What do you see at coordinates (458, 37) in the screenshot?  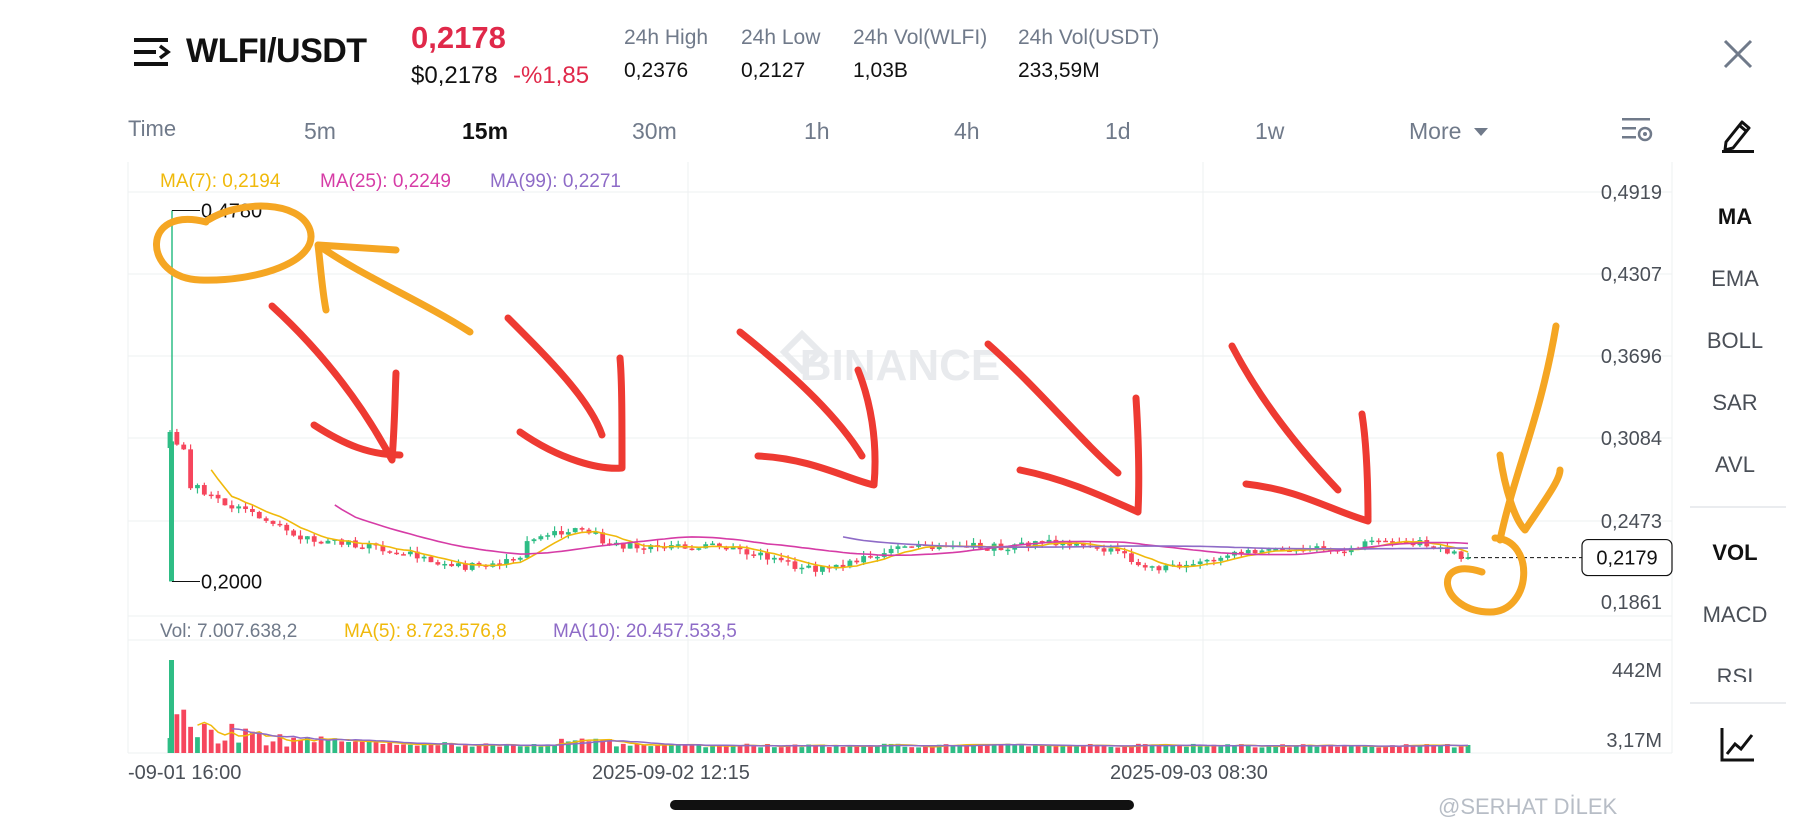 I see `last-price: 0,2178` at bounding box center [458, 37].